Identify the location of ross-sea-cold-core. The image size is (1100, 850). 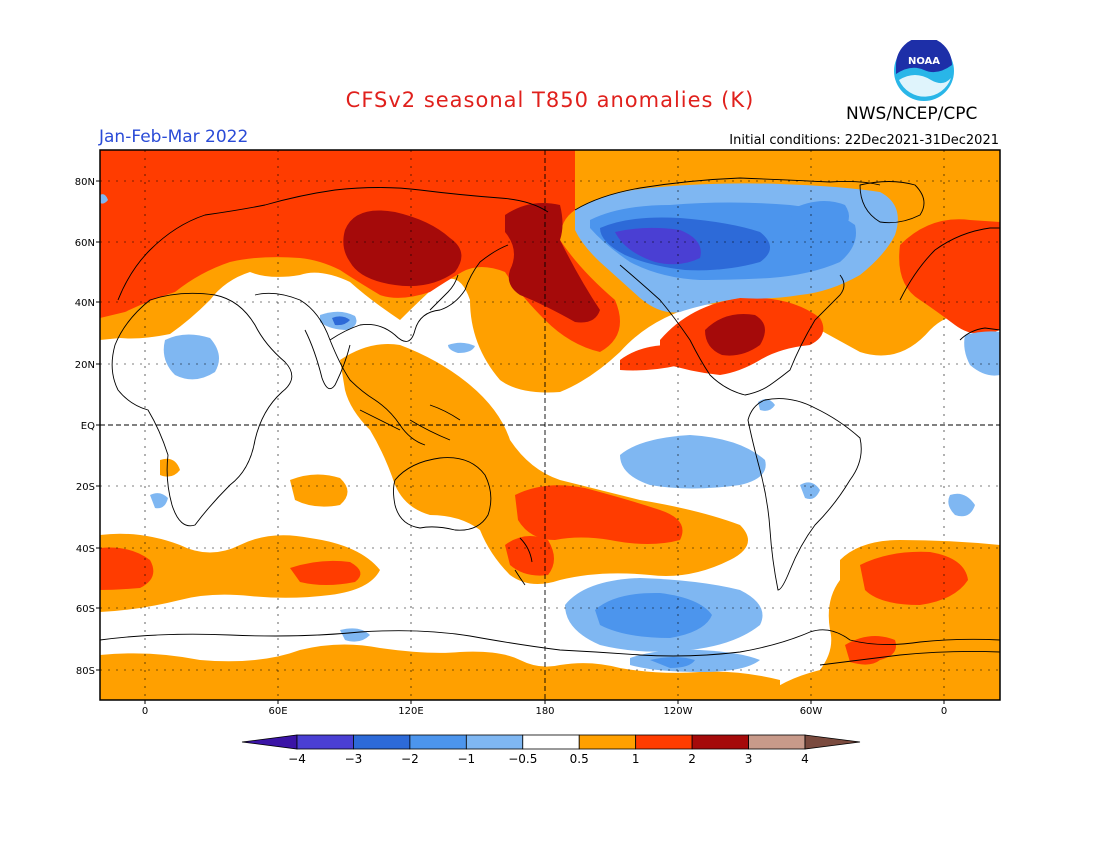
(672, 662).